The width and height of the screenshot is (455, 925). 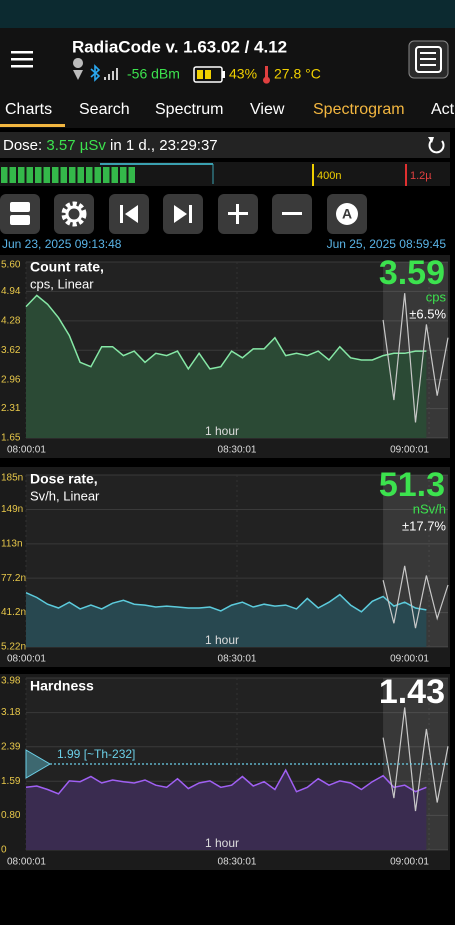 What do you see at coordinates (78, 69) in the screenshot?
I see `location-icon` at bounding box center [78, 69].